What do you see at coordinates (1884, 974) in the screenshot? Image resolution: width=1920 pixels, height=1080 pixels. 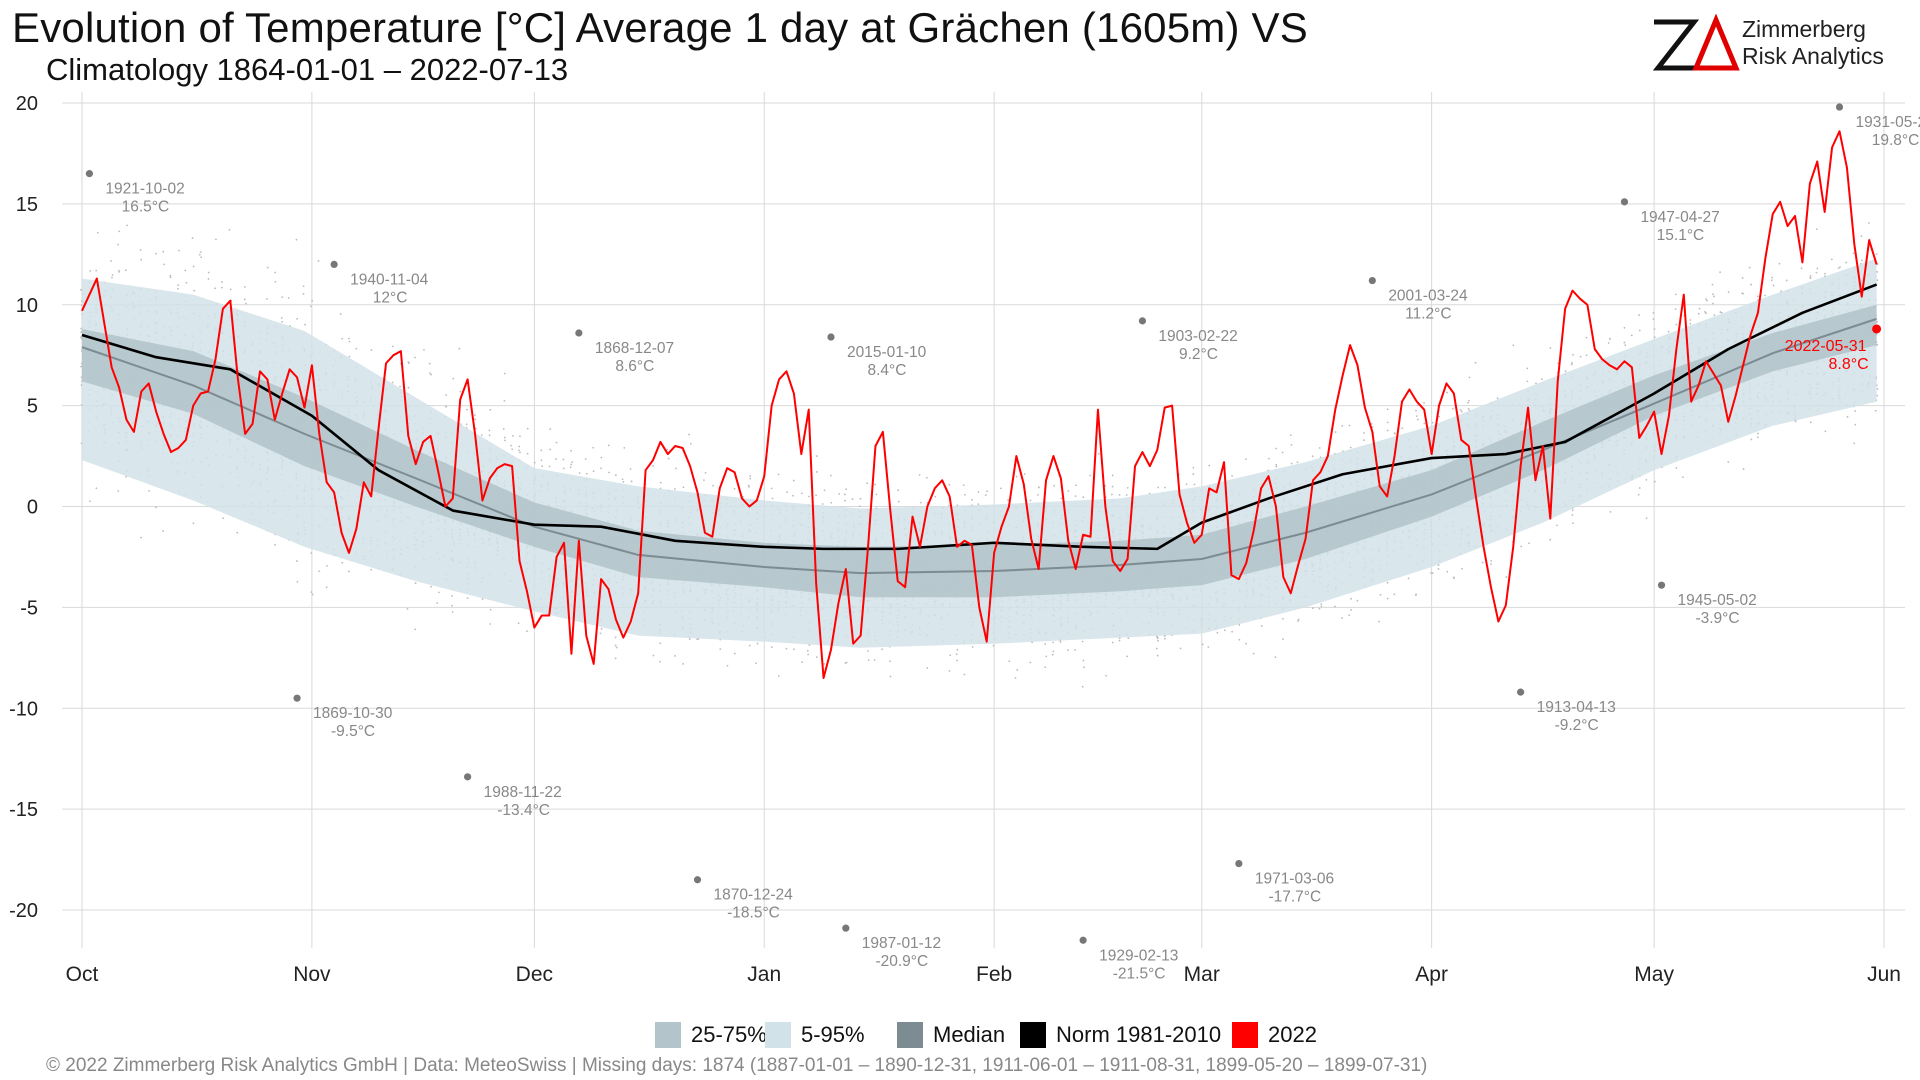 I see `x-tick-label: Jun` at bounding box center [1884, 974].